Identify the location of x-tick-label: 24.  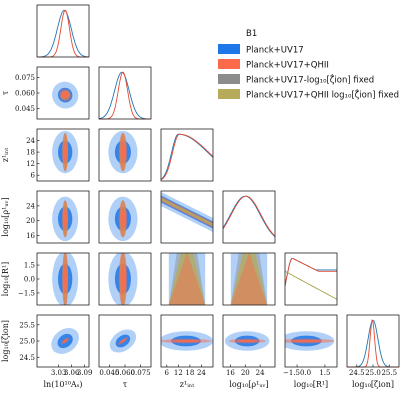
(201, 373).